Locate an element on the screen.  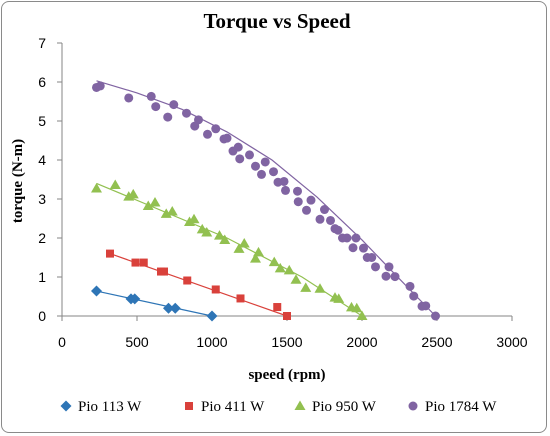
legend: Pio 113 W Pio 411 W Pio 950 W Pio 1784 W is located at coordinates (278, 407).